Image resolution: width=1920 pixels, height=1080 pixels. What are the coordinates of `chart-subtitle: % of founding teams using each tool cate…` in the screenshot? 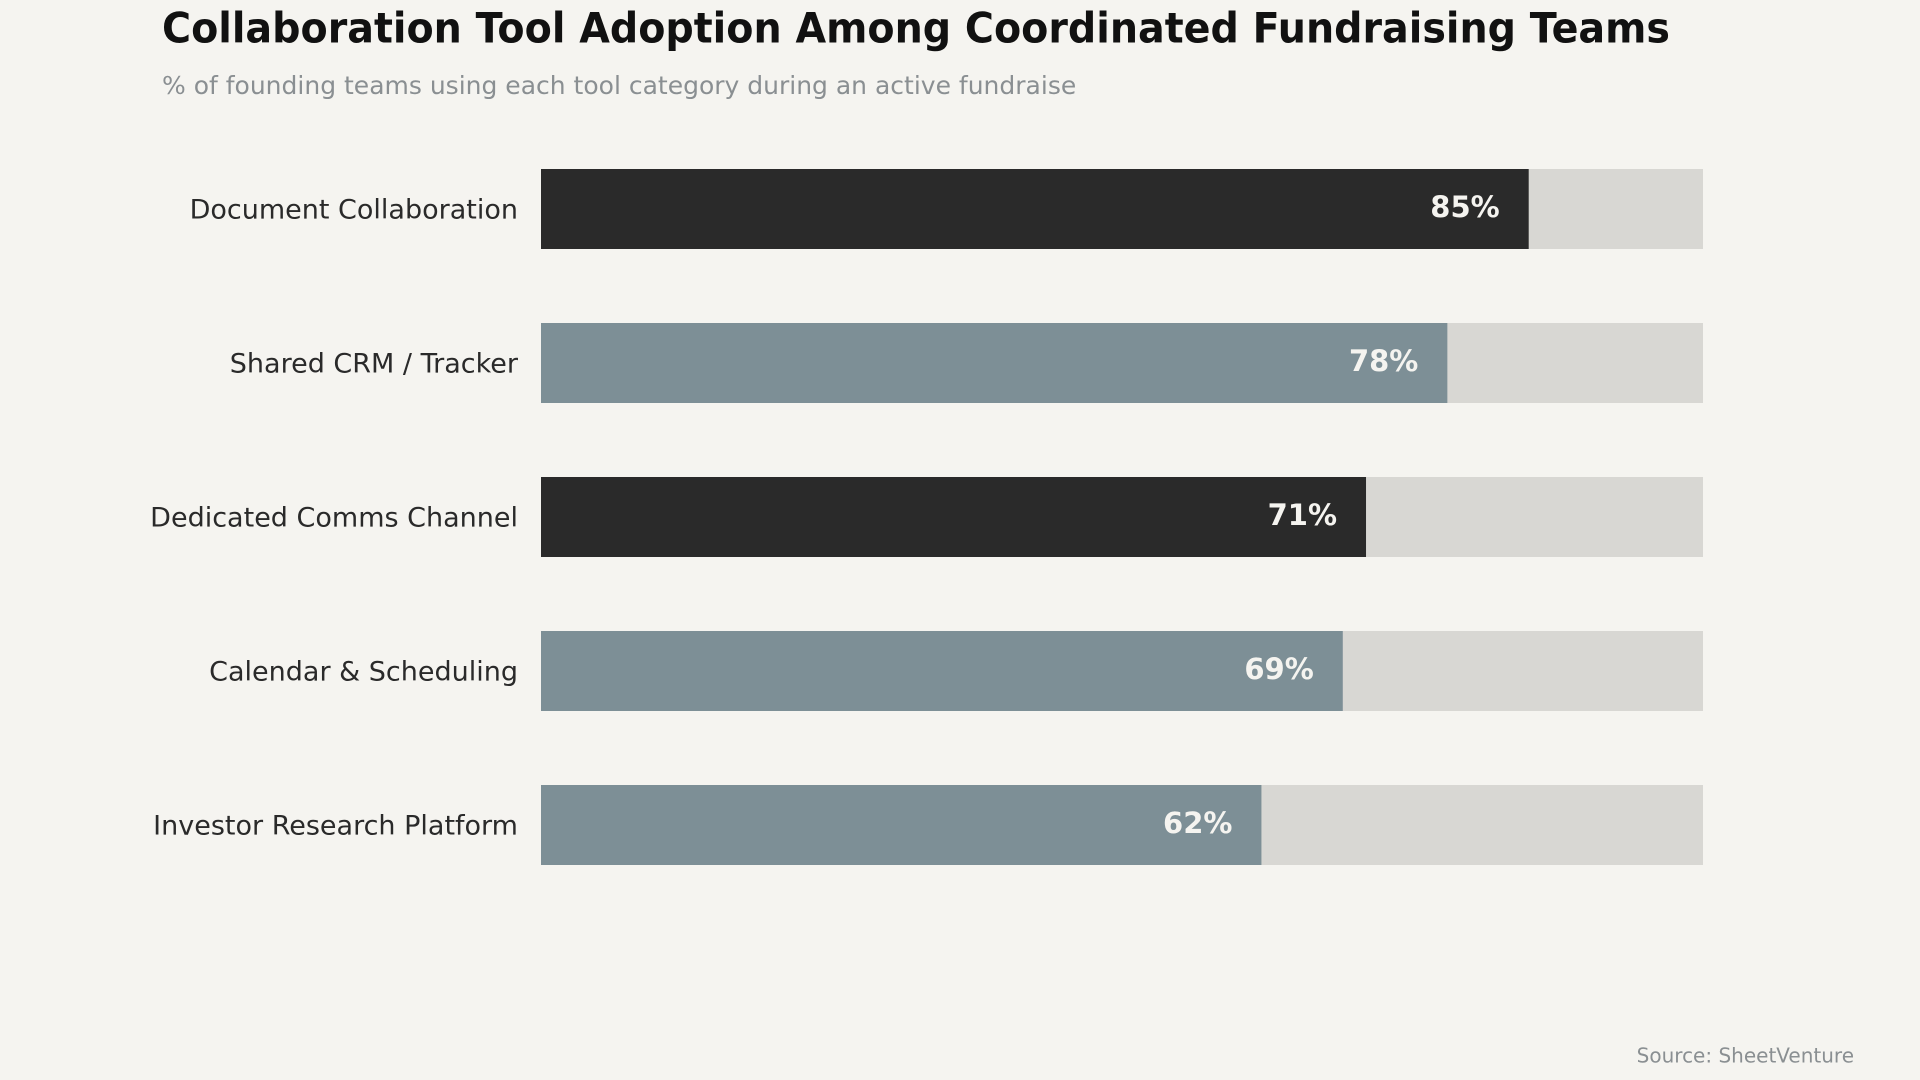 It's located at (619, 85).